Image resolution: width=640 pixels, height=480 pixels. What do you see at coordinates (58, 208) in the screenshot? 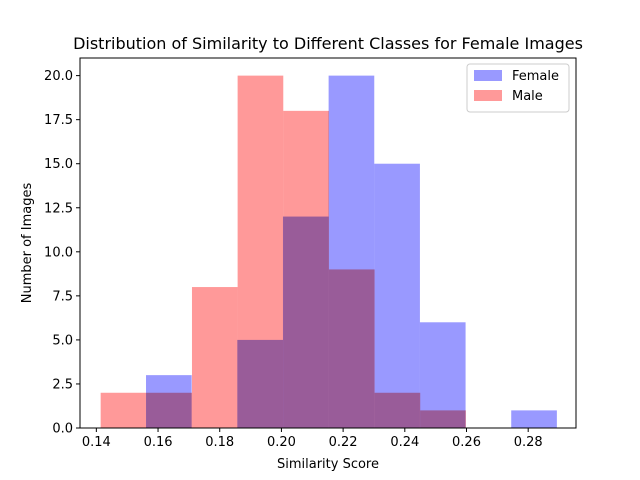
I see `y-tick-label: 12.5` at bounding box center [58, 208].